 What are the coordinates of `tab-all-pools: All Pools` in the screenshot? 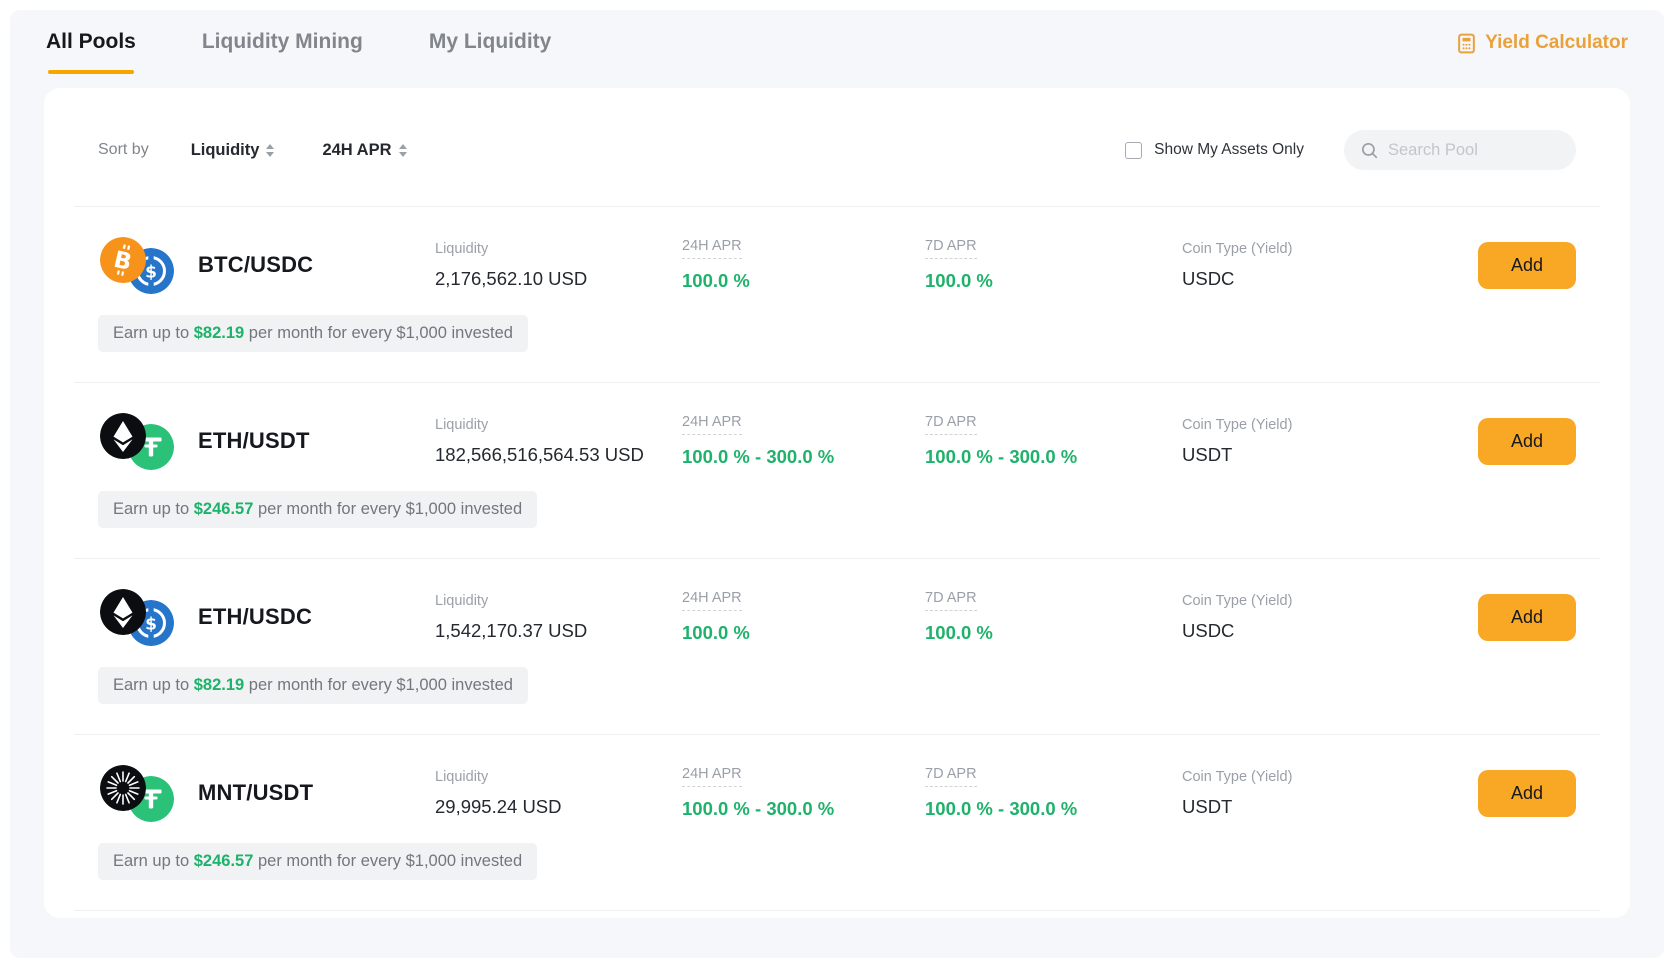 It's located at (91, 52).